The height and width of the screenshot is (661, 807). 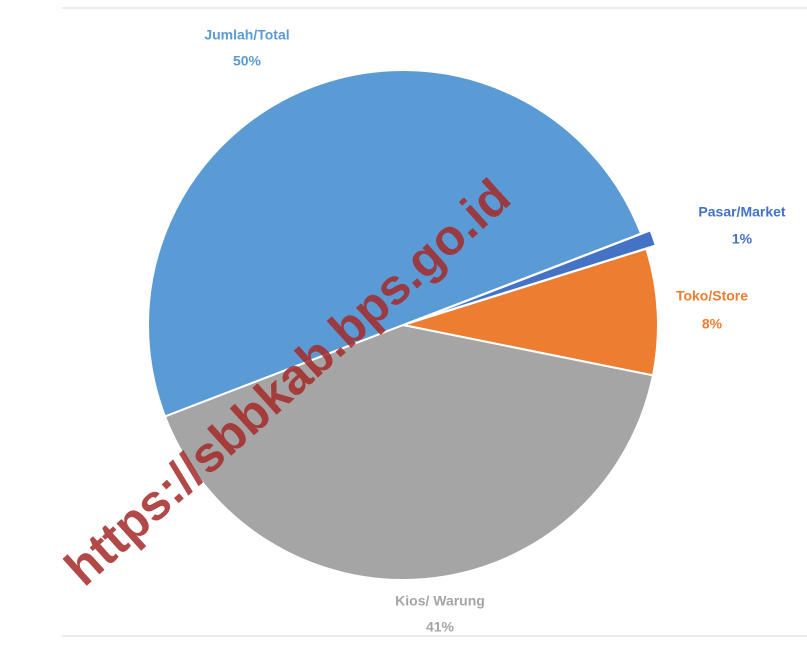 I want to click on value-label: 41%, so click(x=440, y=627).